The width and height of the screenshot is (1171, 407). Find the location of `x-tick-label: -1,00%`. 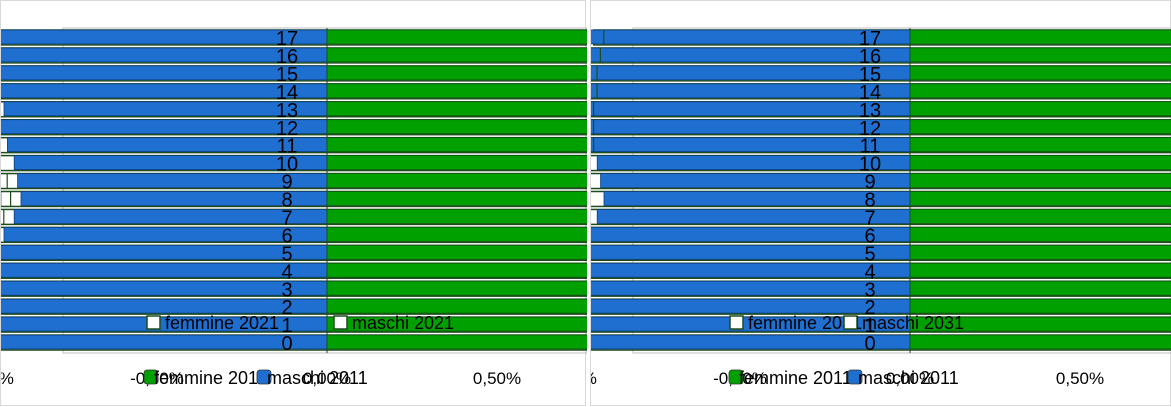

x-tick-label: -1,00% is located at coordinates (7, 378).